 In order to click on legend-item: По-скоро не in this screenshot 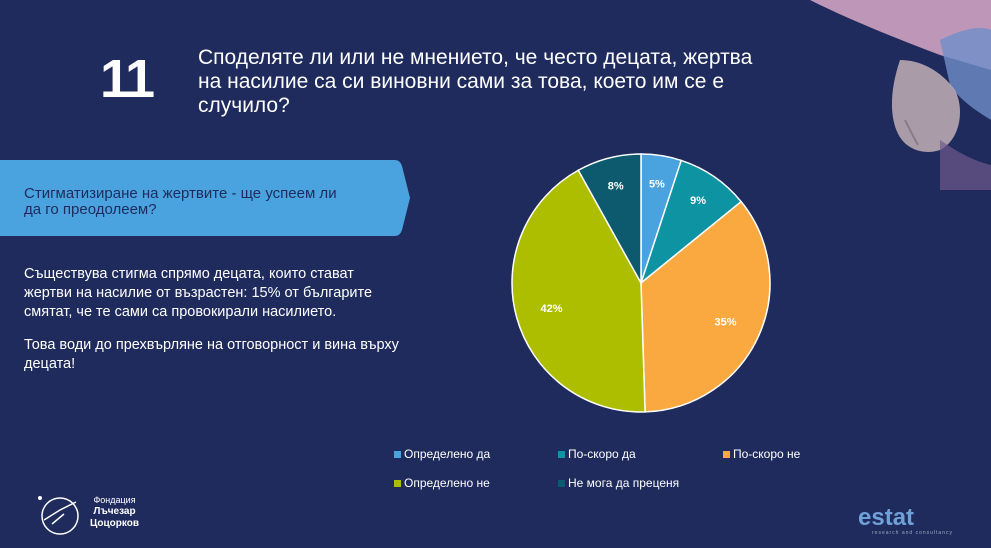, I will do `click(761, 454)`.